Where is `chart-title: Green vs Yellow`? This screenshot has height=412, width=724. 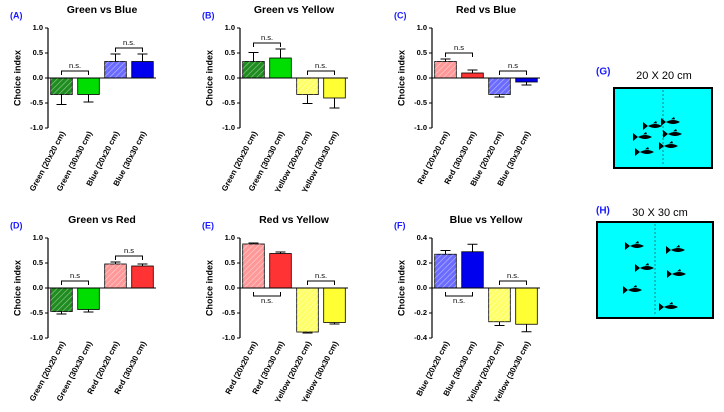 chart-title: Green vs Yellow is located at coordinates (294, 10).